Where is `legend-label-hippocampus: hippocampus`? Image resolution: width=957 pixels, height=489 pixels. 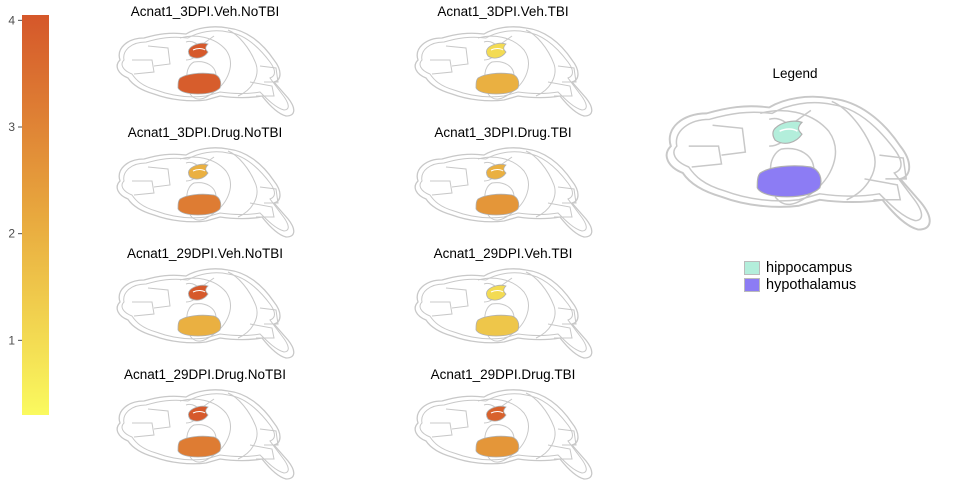
legend-label-hippocampus: hippocampus is located at coordinates (809, 267).